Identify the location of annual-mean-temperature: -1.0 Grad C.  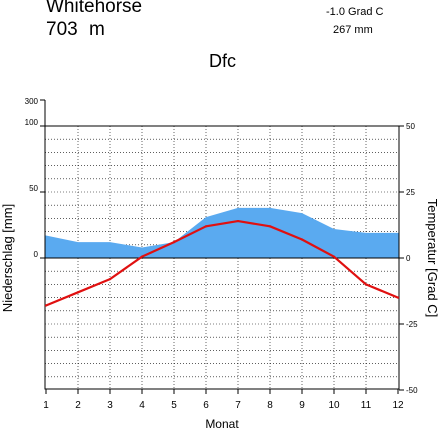
(355, 12).